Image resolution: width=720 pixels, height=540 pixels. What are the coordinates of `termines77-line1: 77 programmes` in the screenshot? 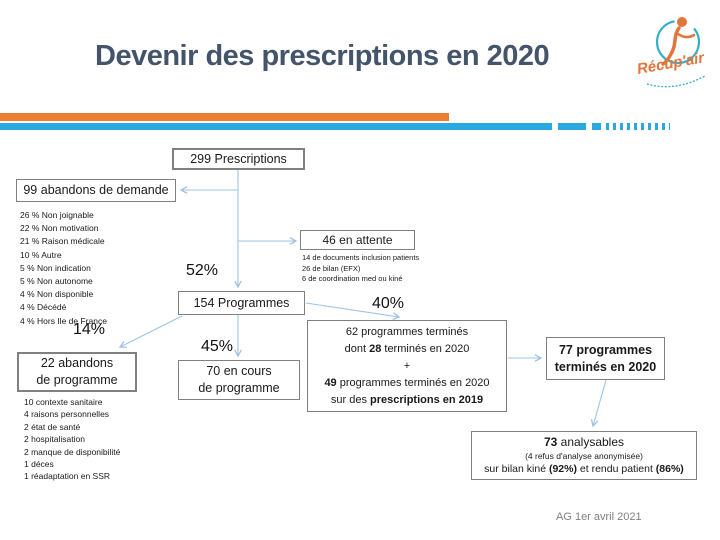 It's located at (605, 349).